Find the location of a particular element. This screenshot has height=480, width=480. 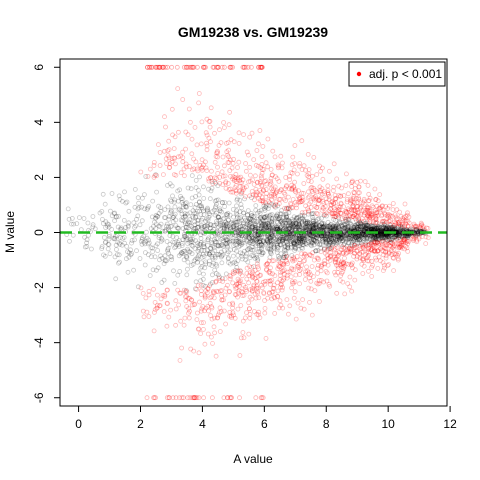

y-tick-label: -2 is located at coordinates (39, 287).